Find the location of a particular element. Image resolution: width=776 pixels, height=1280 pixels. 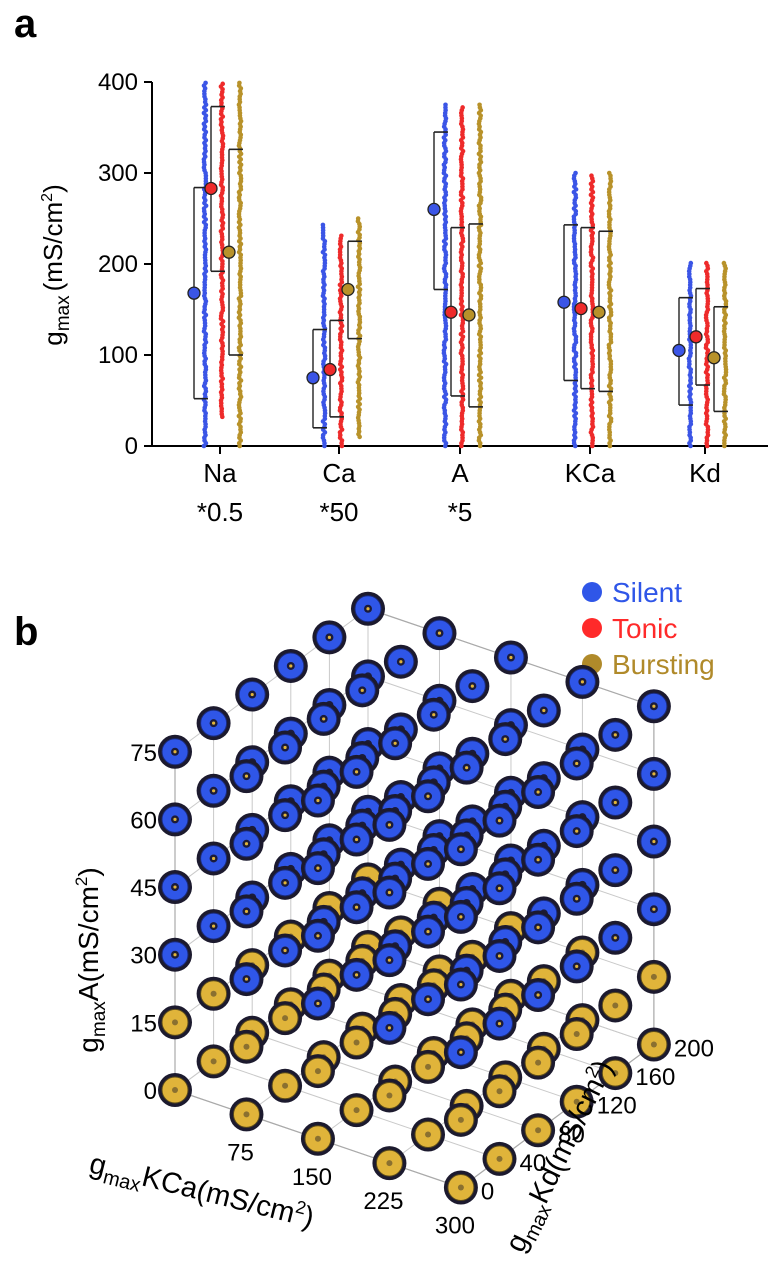

dot-column-tonic is located at coordinates (592, 311).